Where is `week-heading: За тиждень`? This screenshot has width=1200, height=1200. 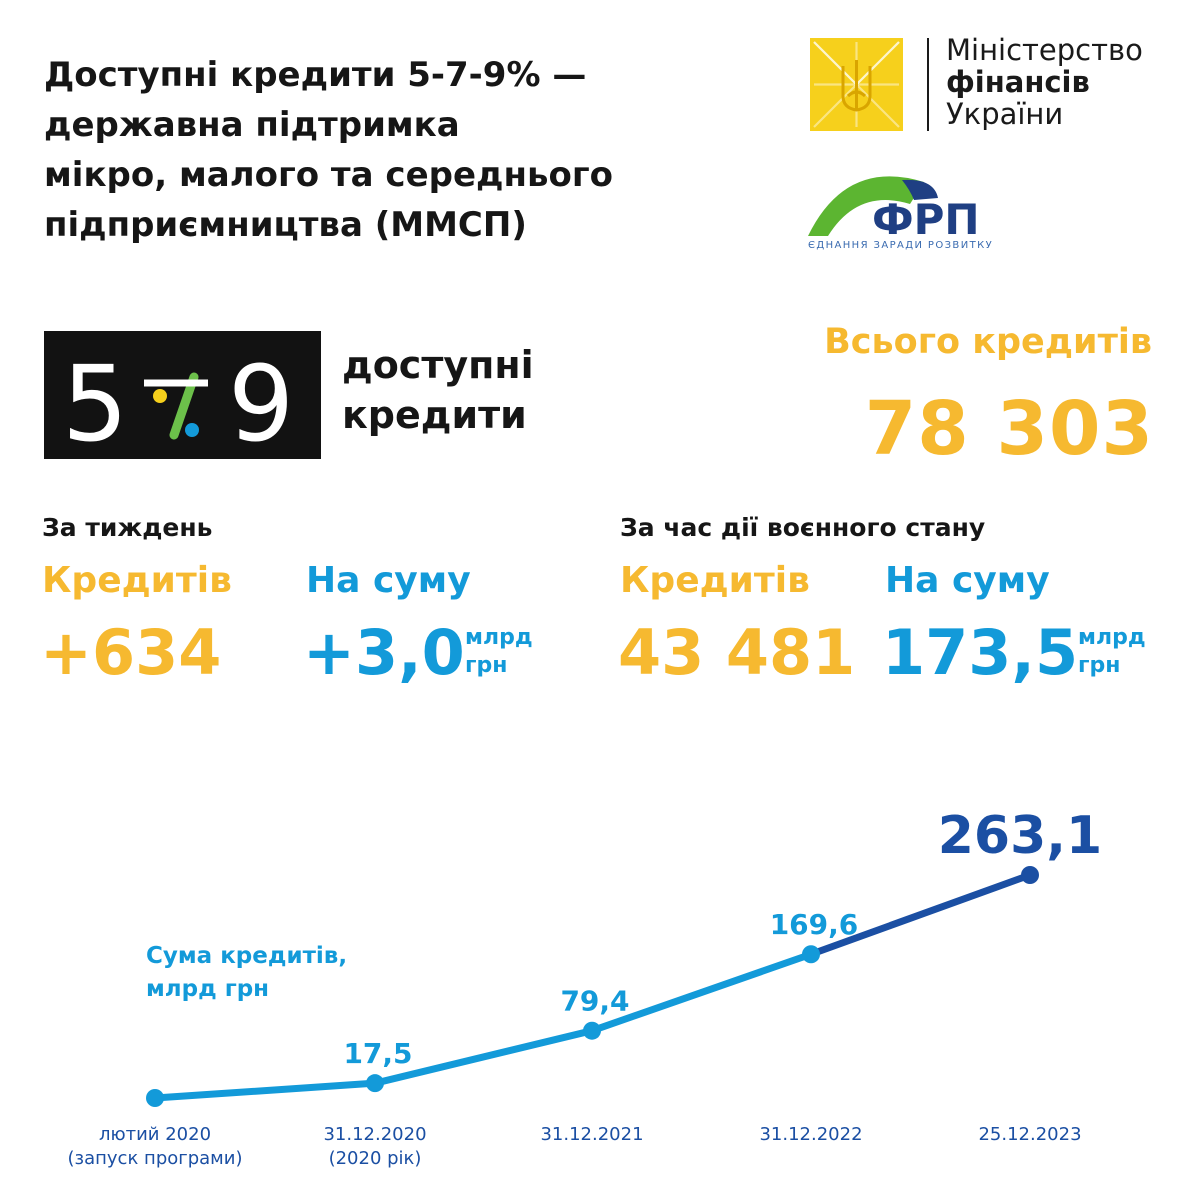 week-heading: За тиждень is located at coordinates (127, 527).